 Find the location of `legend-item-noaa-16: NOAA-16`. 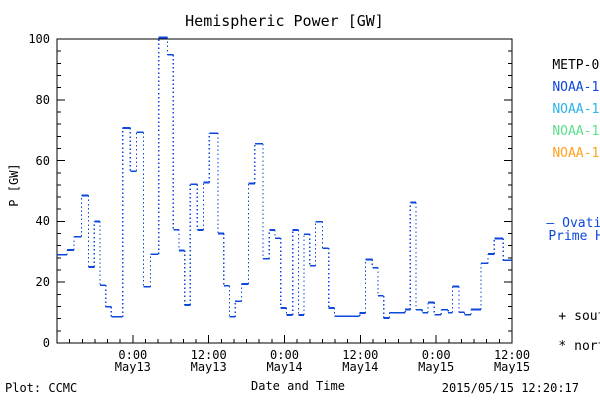

legend-item-noaa-16: NOAA-16 is located at coordinates (560, 103).